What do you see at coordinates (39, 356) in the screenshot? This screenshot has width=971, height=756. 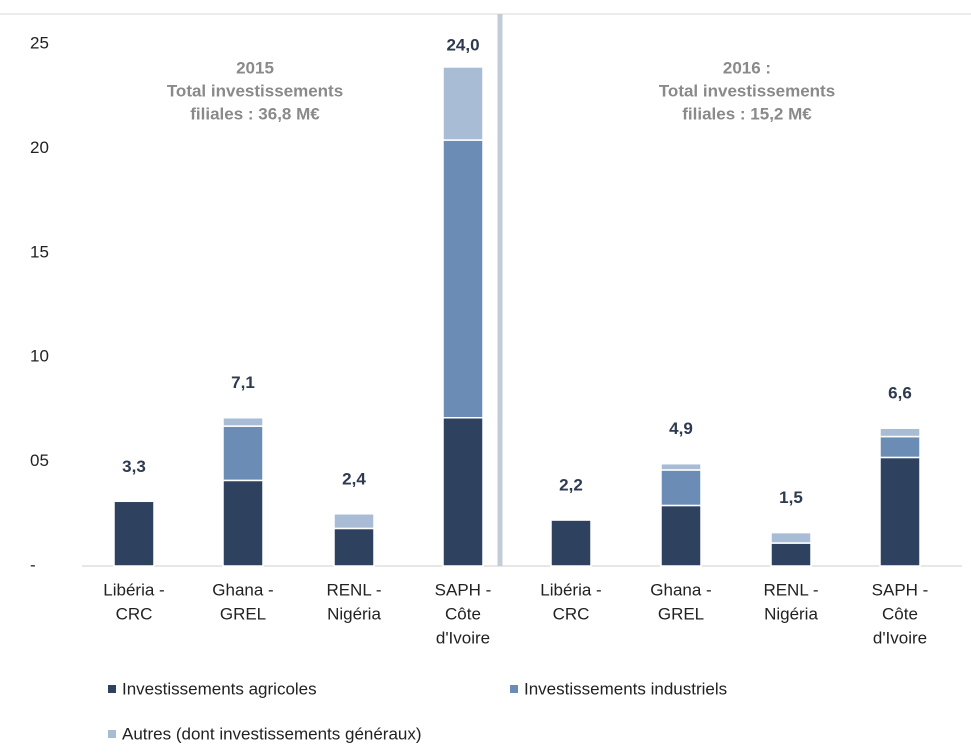 I see `y-tick-label: 10` at bounding box center [39, 356].